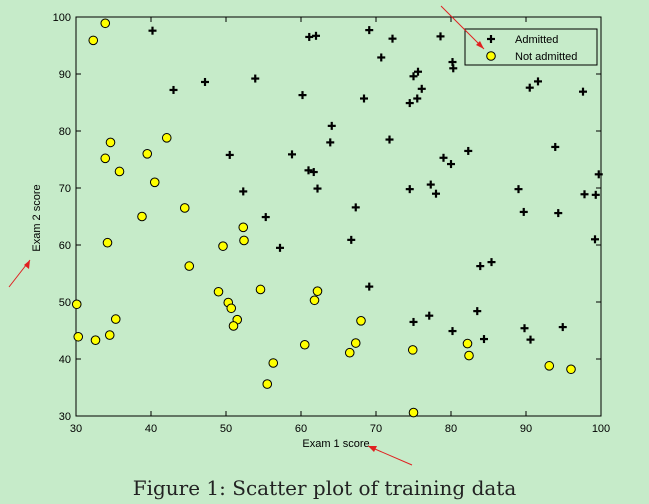 This screenshot has height=504, width=649. What do you see at coordinates (65, 75) in the screenshot?
I see `y-tick-label: 90` at bounding box center [65, 75].